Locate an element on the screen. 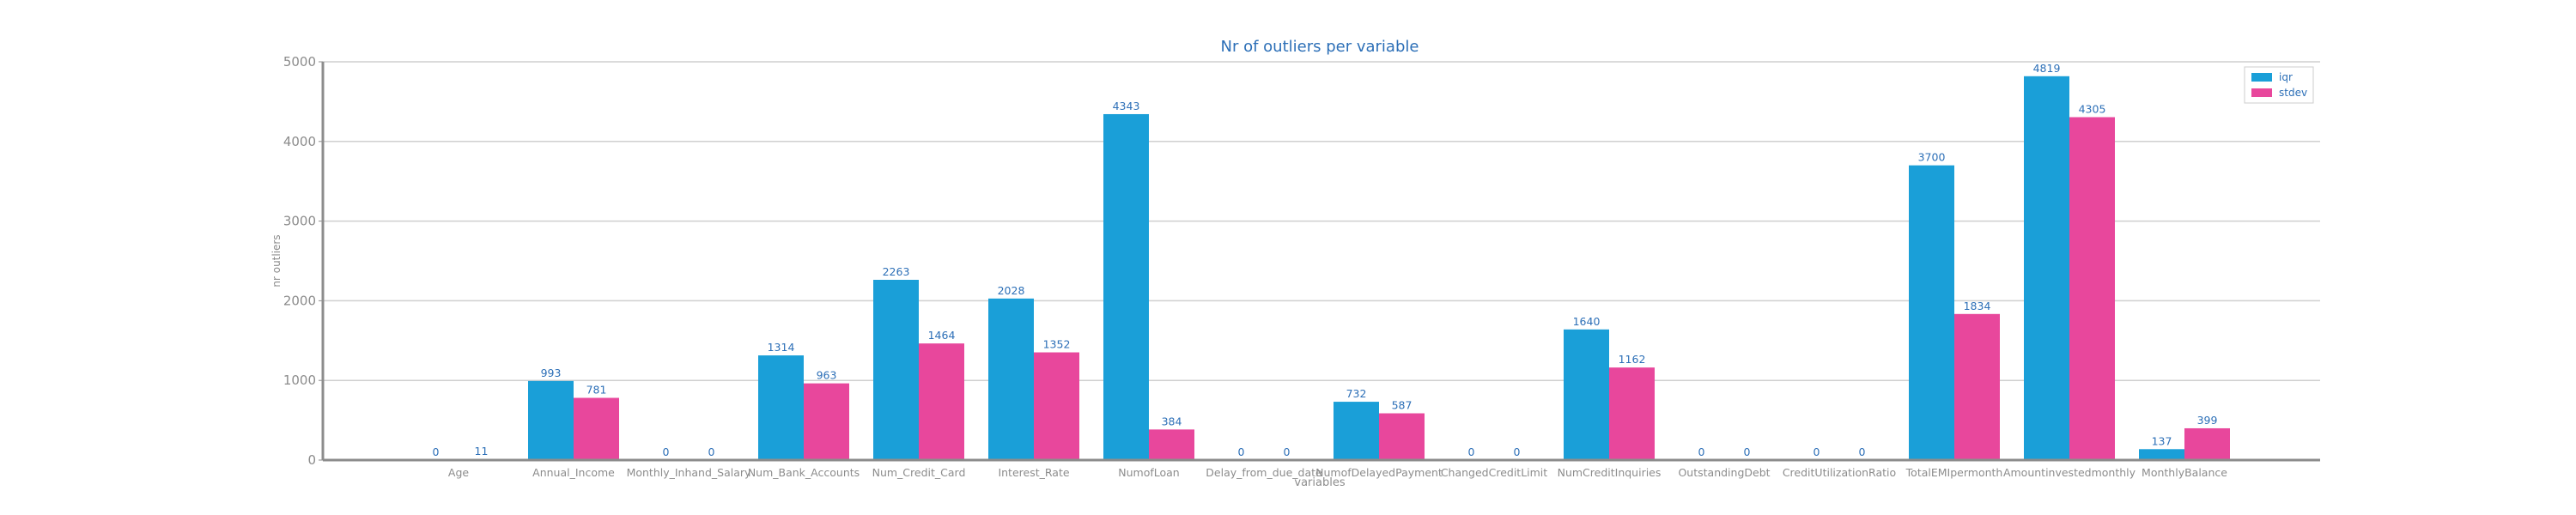 Image resolution: width=2576 pixels, height=515 pixels. data-label-stdev: 963 is located at coordinates (827, 375).